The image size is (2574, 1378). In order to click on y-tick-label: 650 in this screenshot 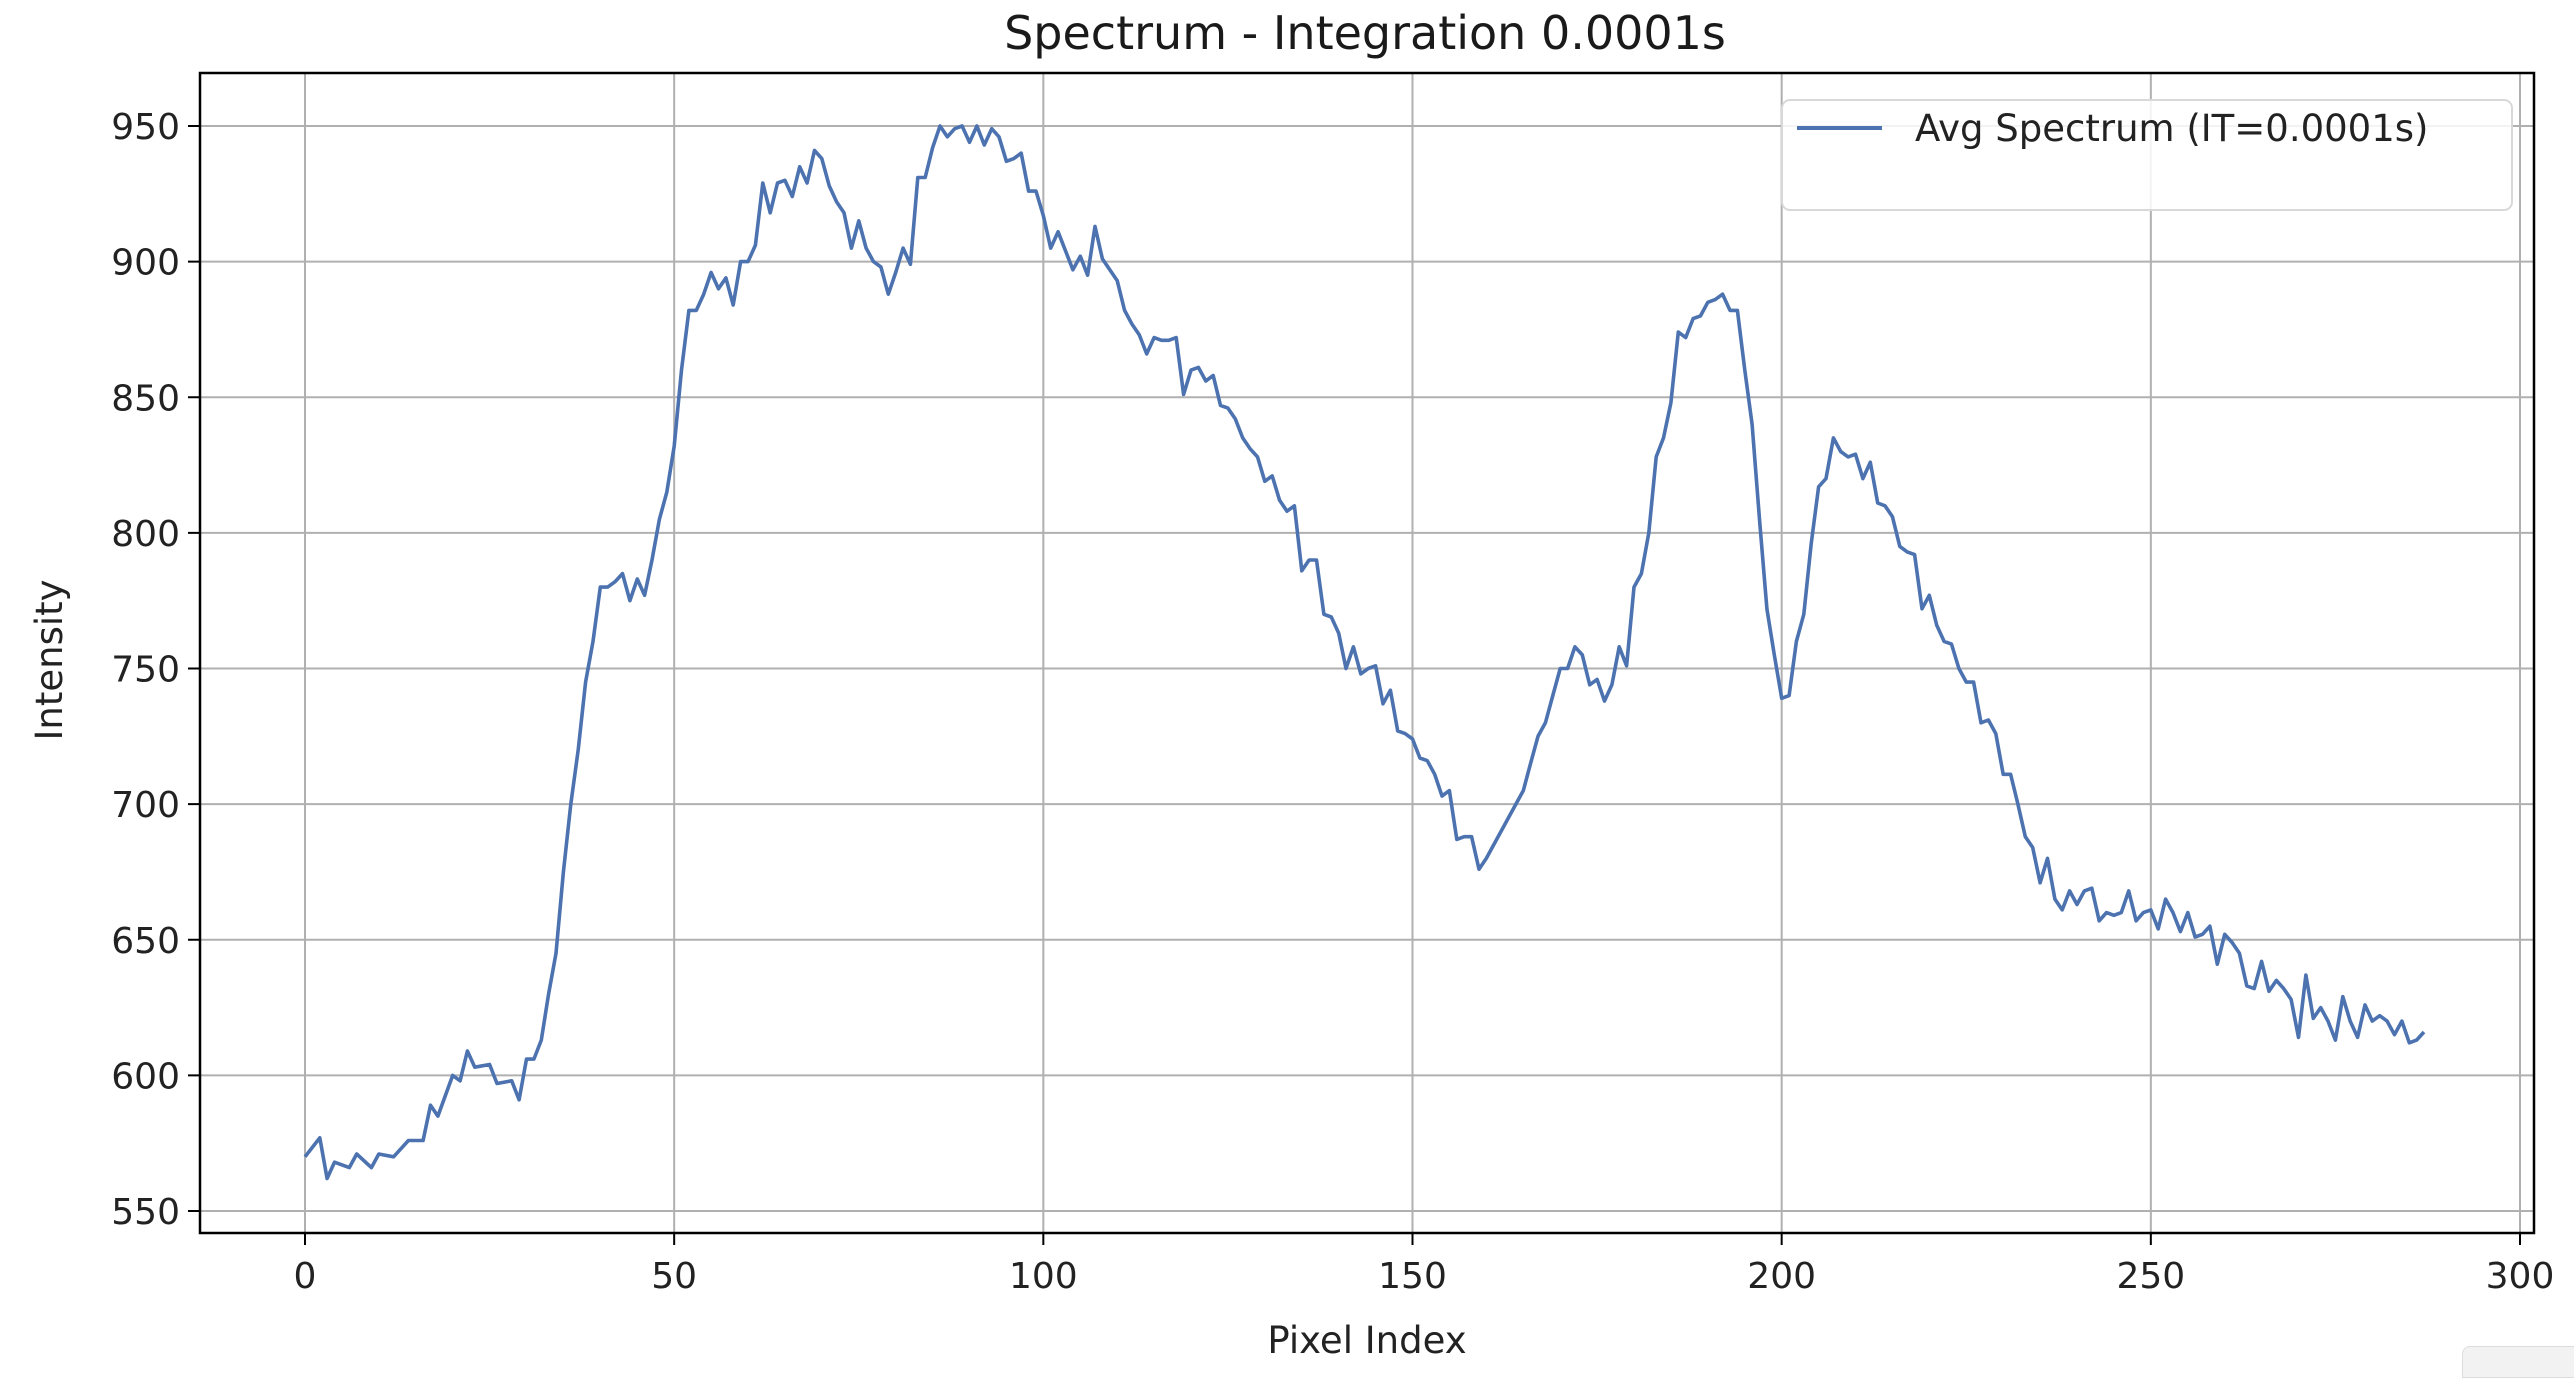, I will do `click(145, 941)`.